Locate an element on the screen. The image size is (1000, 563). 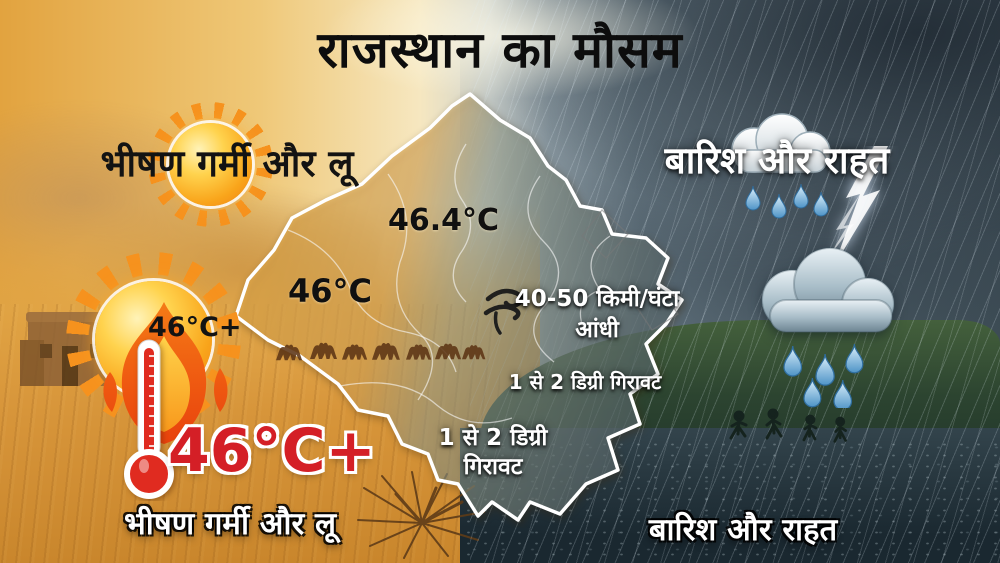
title-glow-decor is located at coordinates (510, 60).